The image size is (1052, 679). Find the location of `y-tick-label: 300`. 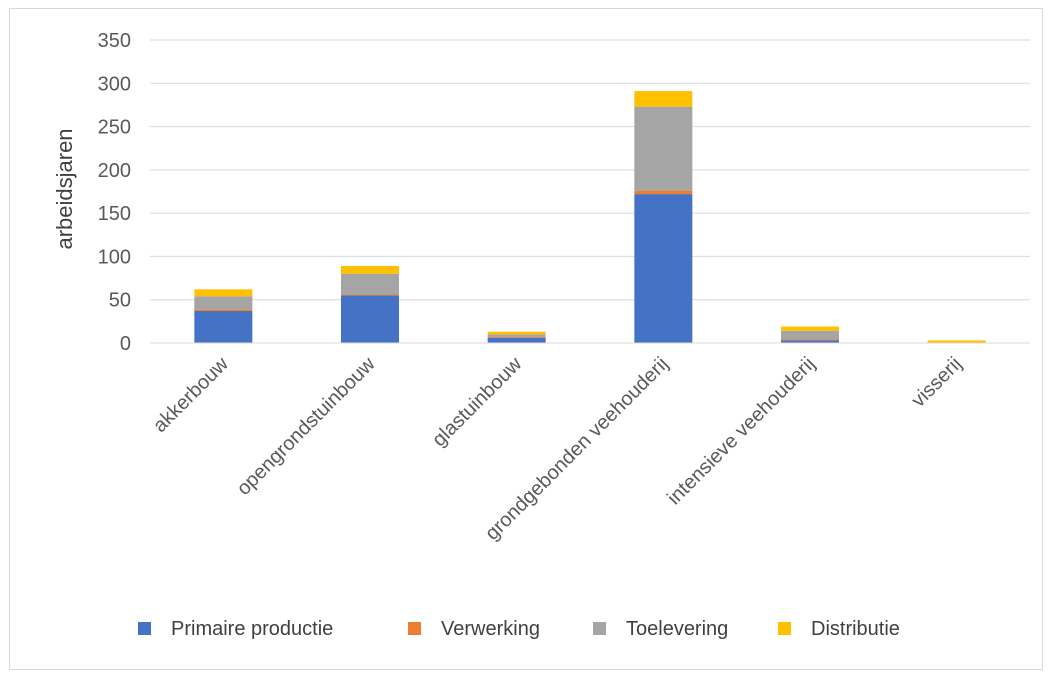

y-tick-label: 300 is located at coordinates (114, 84).